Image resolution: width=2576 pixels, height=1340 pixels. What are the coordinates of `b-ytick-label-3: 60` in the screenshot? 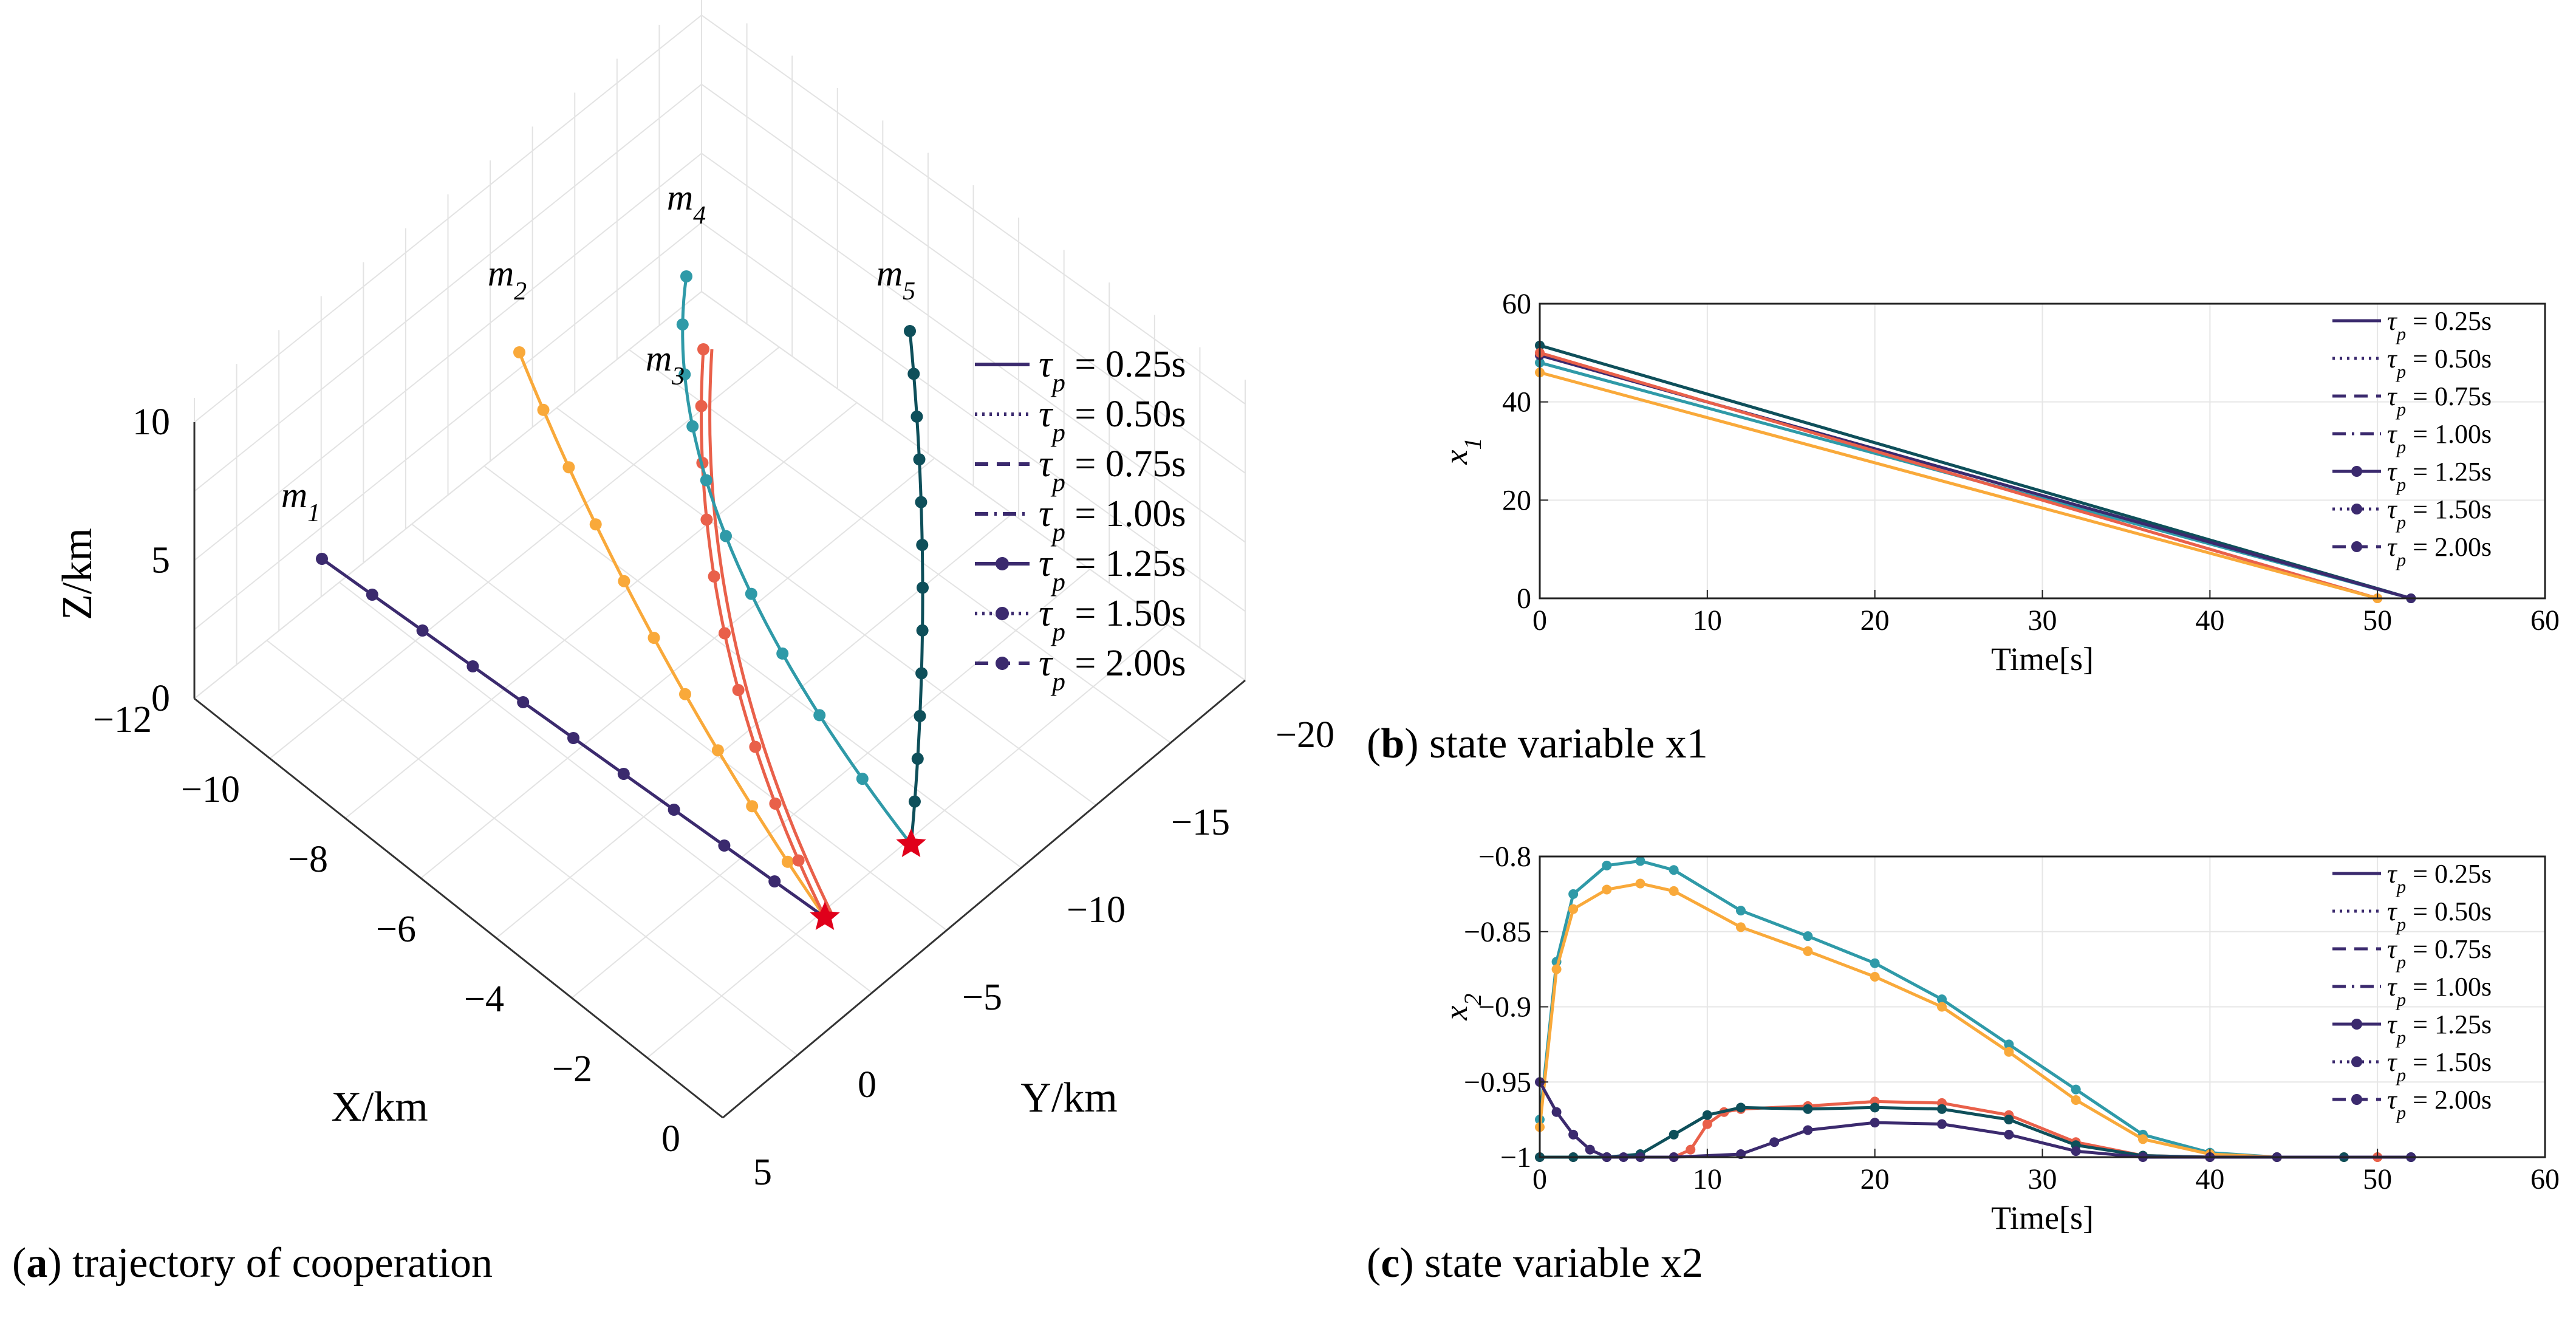 It's located at (1516, 304).